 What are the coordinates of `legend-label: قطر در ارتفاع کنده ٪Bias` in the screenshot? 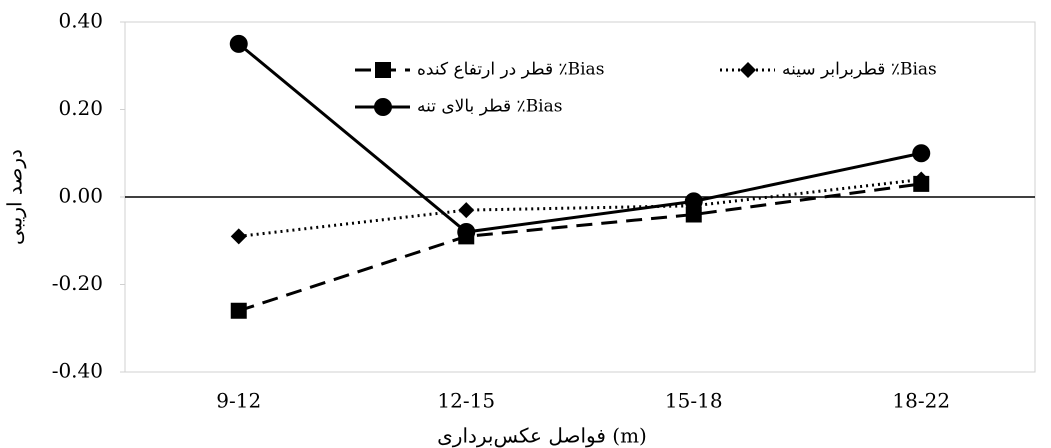 It's located at (510, 70).